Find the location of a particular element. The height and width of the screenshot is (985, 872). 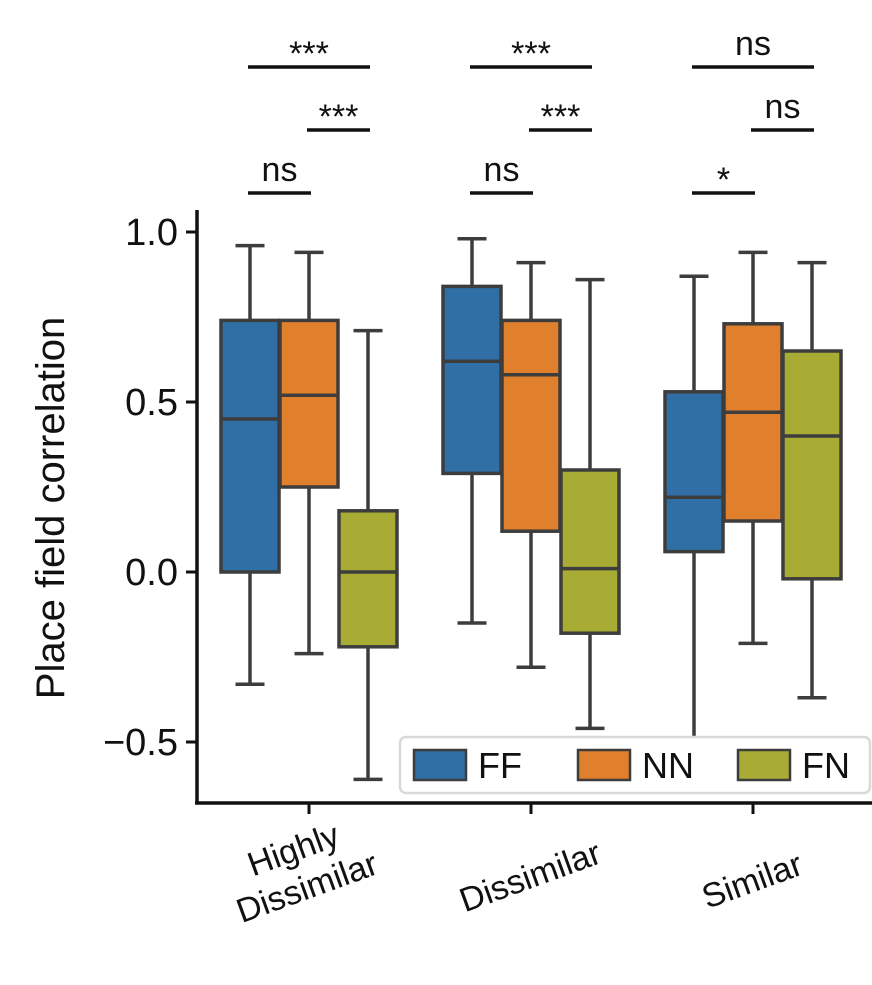

significance-annotations: *** *** ns *** *** ns ns ns * is located at coordinates (531, 112).